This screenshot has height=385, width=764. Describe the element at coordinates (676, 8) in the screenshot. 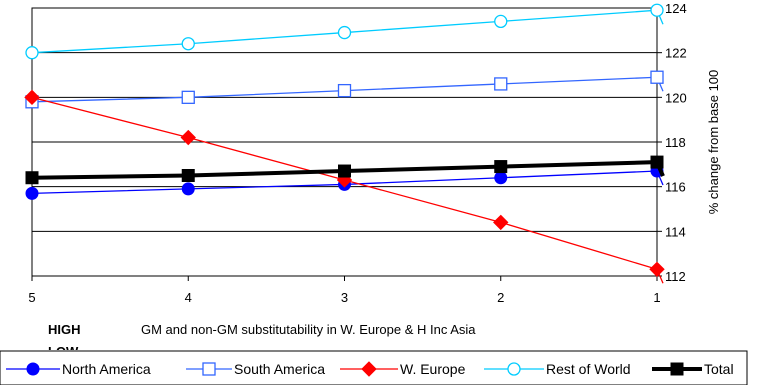

I see `y-tick-label: 124` at that location.